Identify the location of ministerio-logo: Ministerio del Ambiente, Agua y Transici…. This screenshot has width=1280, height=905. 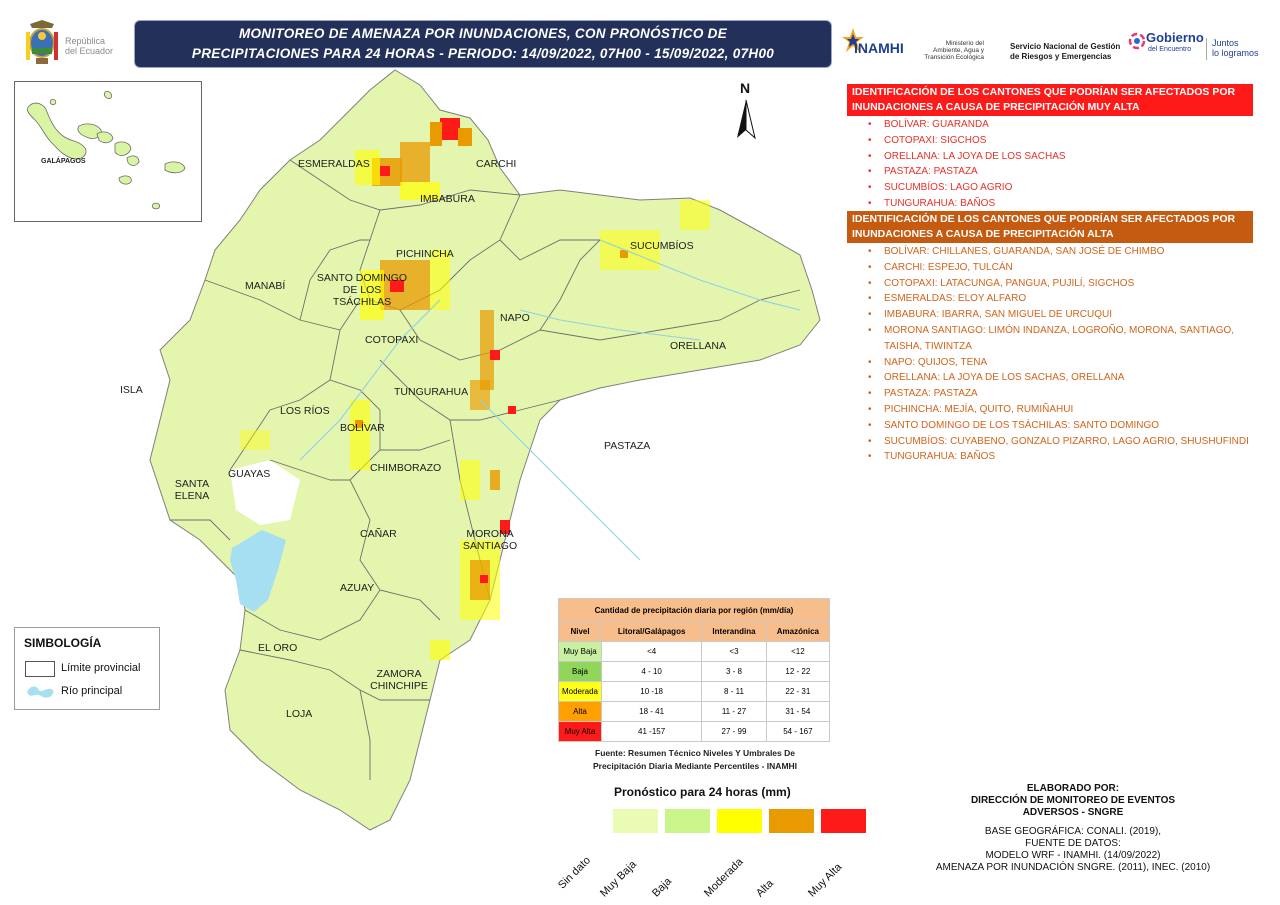
(950, 50).